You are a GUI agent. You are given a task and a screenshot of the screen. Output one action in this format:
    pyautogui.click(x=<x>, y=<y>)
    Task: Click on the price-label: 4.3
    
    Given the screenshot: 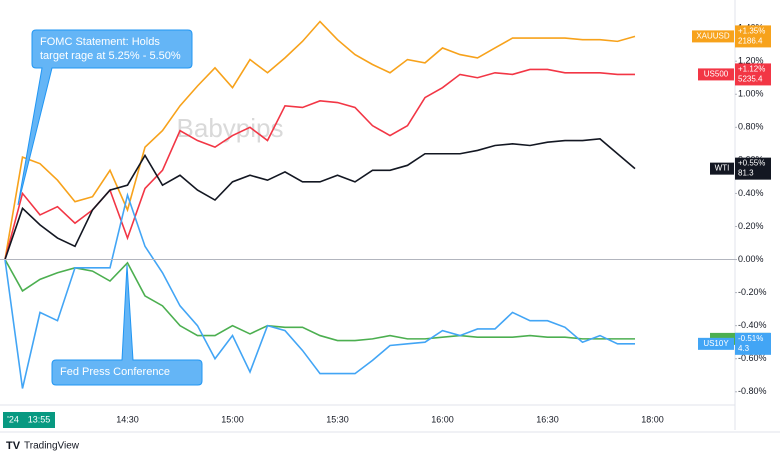 What is the action you would take?
    pyautogui.click(x=744, y=348)
    